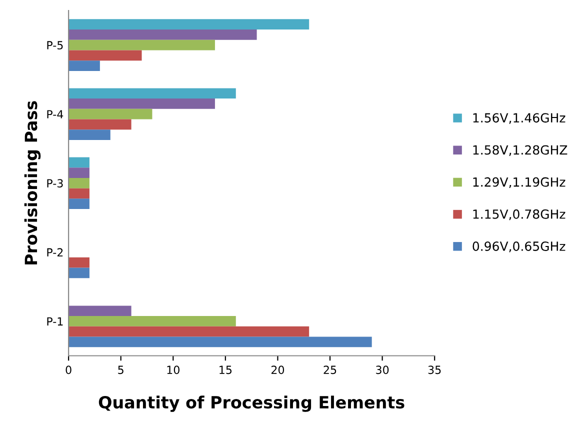 The height and width of the screenshot is (421, 581). What do you see at coordinates (55, 321) in the screenshot?
I see `y-tick-label: P-1` at bounding box center [55, 321].